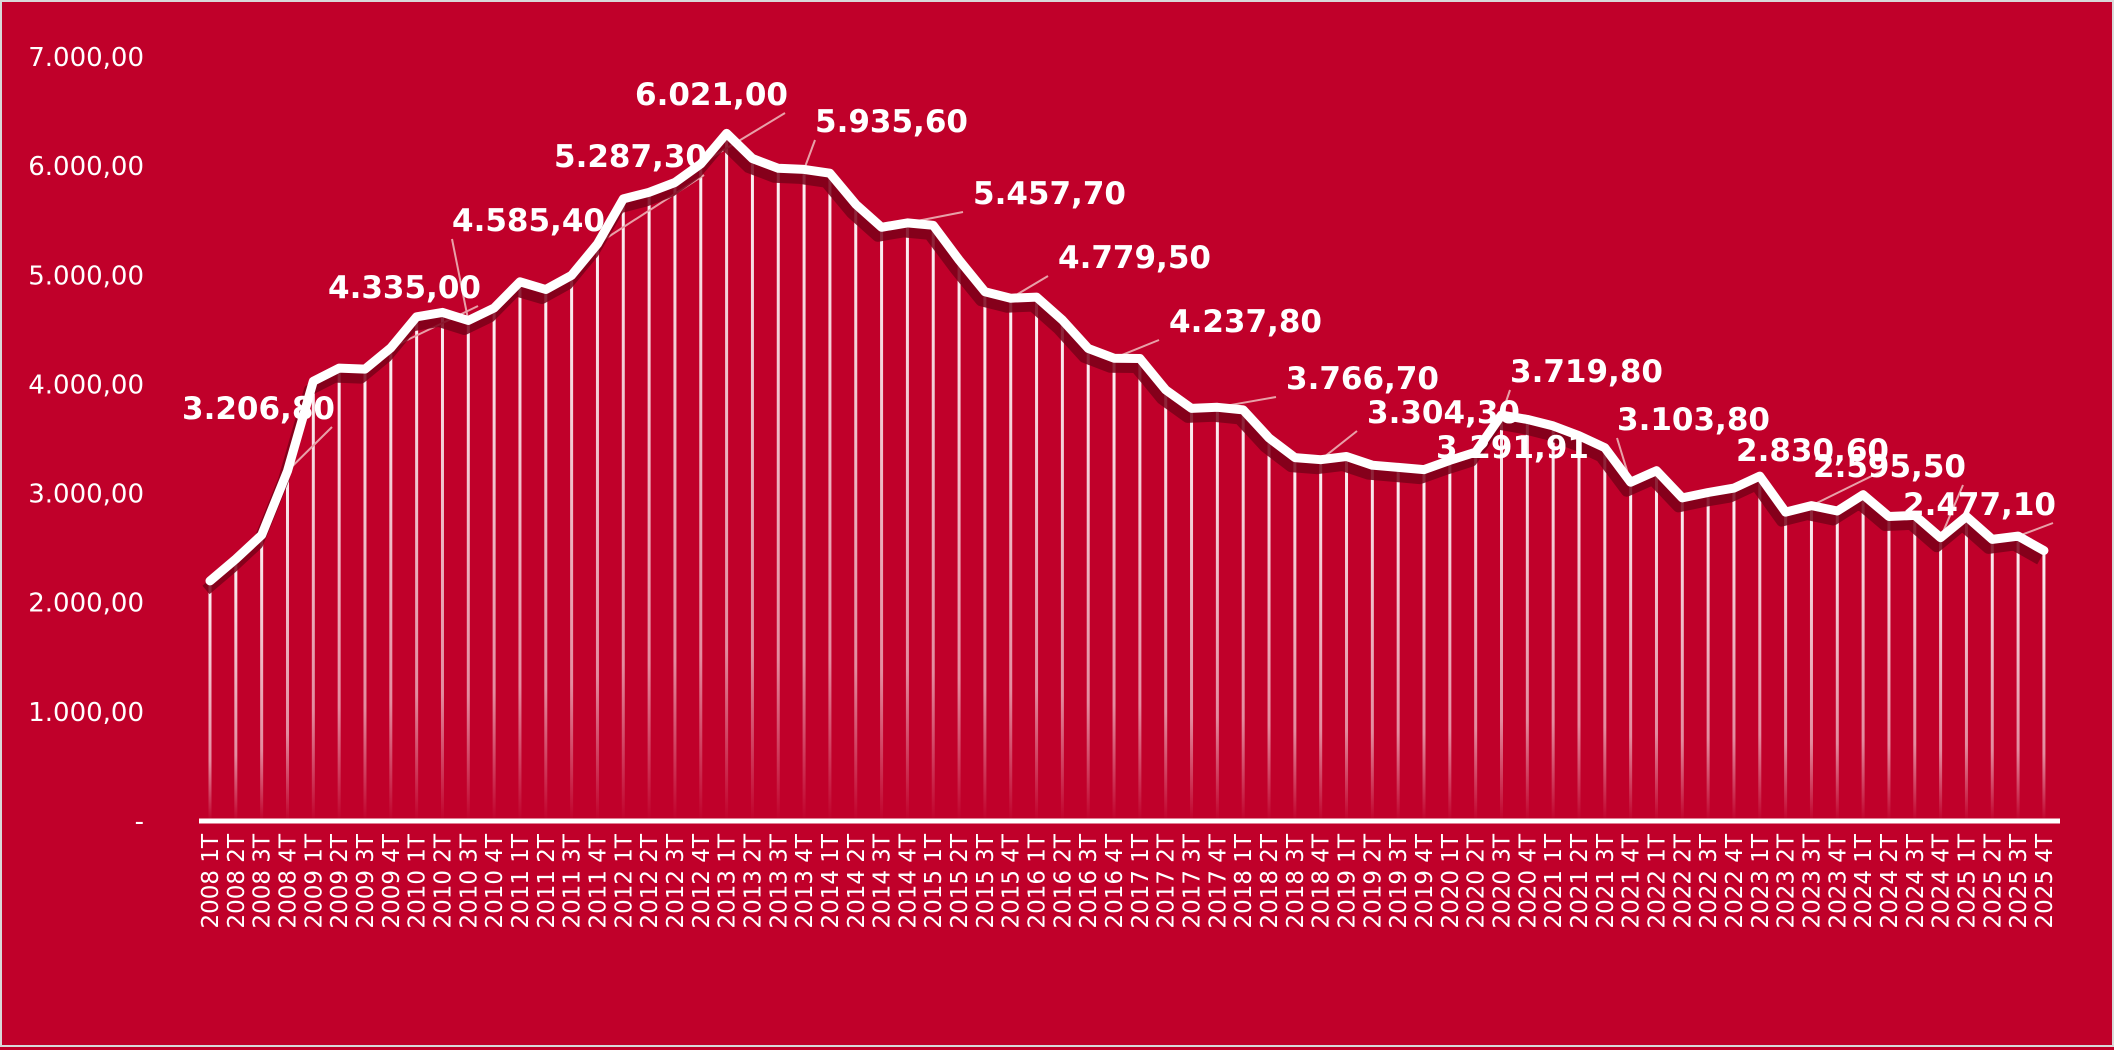 This screenshot has width=2114, height=1050. I want to click on data-label: 3.766,70, so click(1362, 379).